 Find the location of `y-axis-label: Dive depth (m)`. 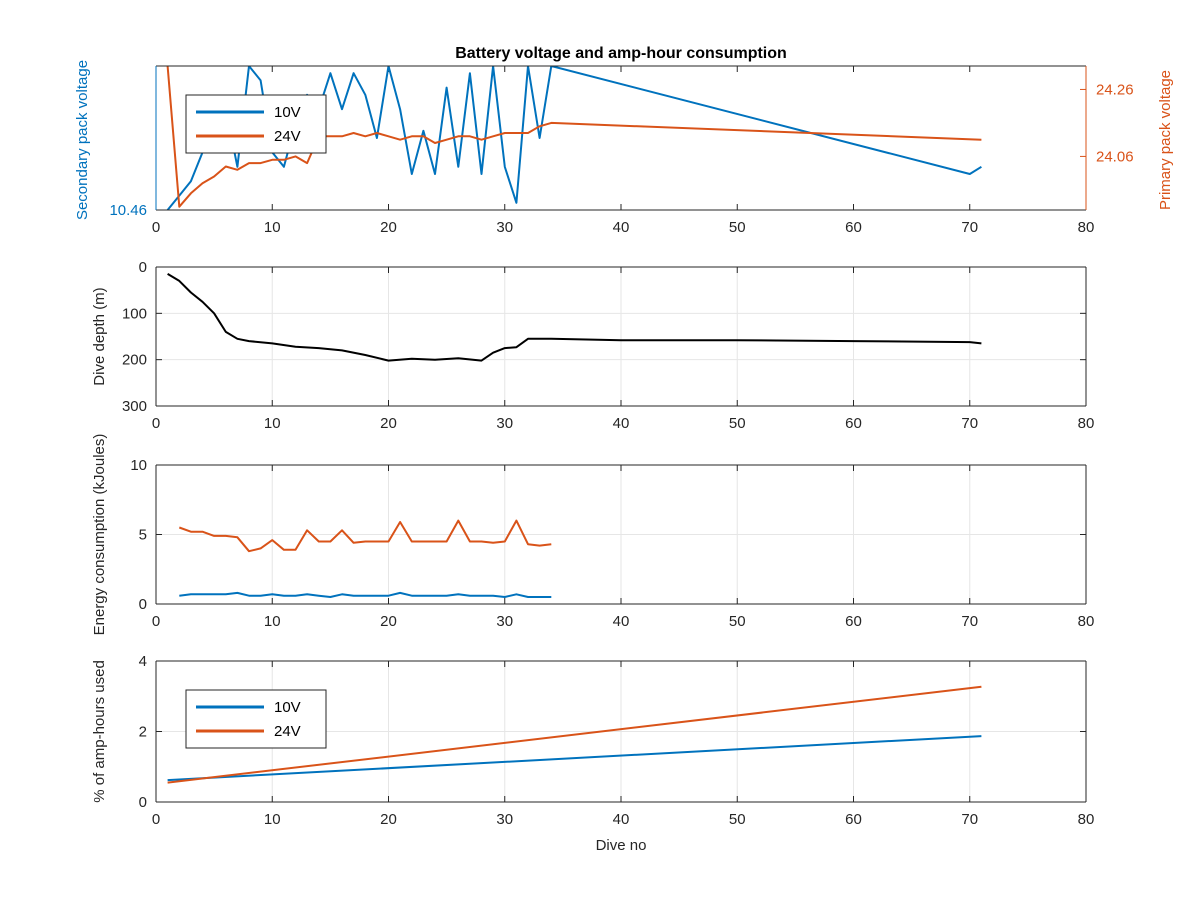

y-axis-label: Dive depth (m) is located at coordinates (99, 336).